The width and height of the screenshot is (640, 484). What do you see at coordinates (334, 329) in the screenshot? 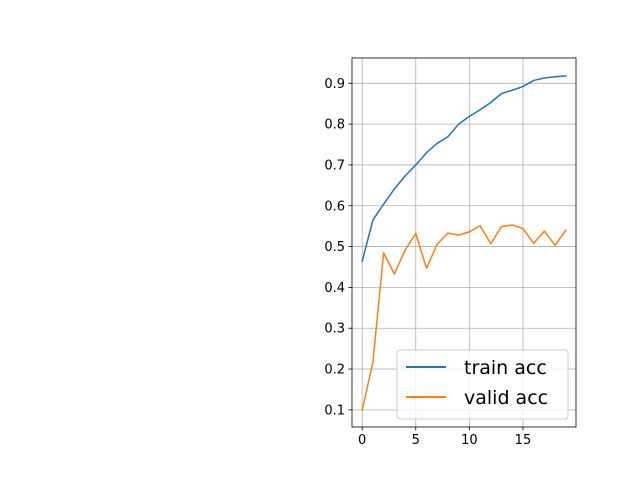
I see `y-tick-label: 0.3` at bounding box center [334, 329].